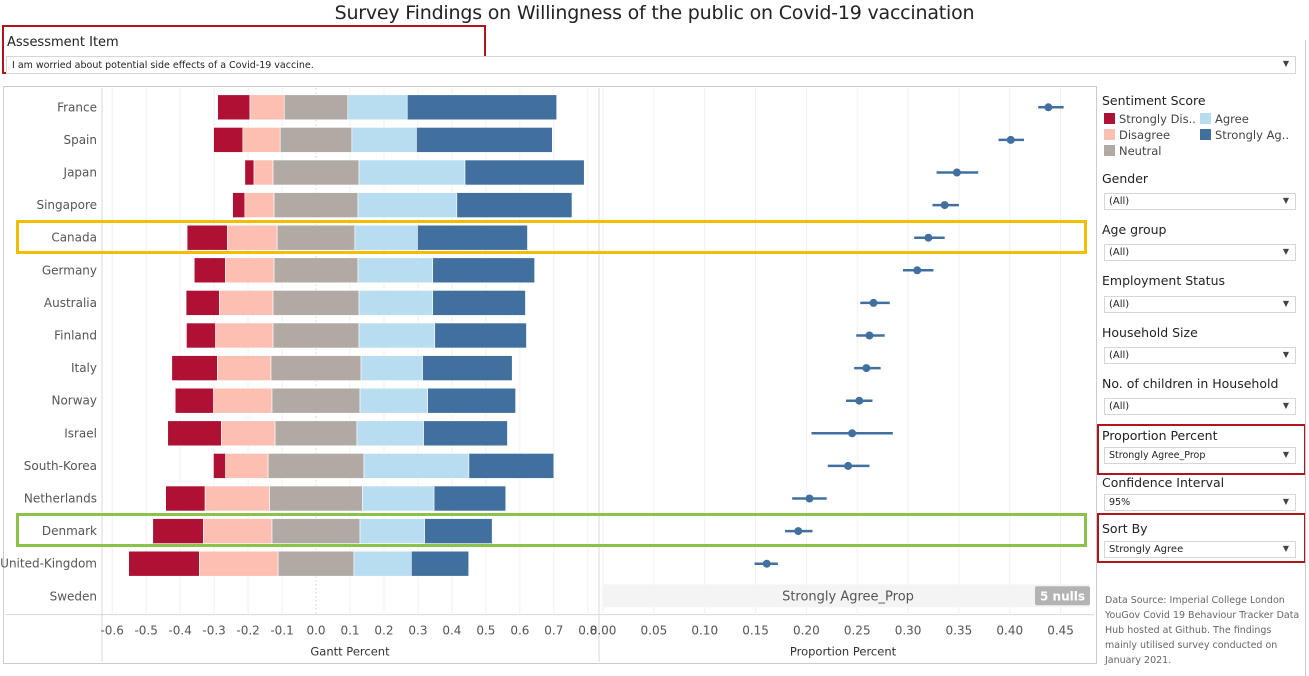 The image size is (1309, 676). What do you see at coordinates (1200, 549) in the screenshot?
I see `sort-by-dropdown: Strongly Agree ▼` at bounding box center [1200, 549].